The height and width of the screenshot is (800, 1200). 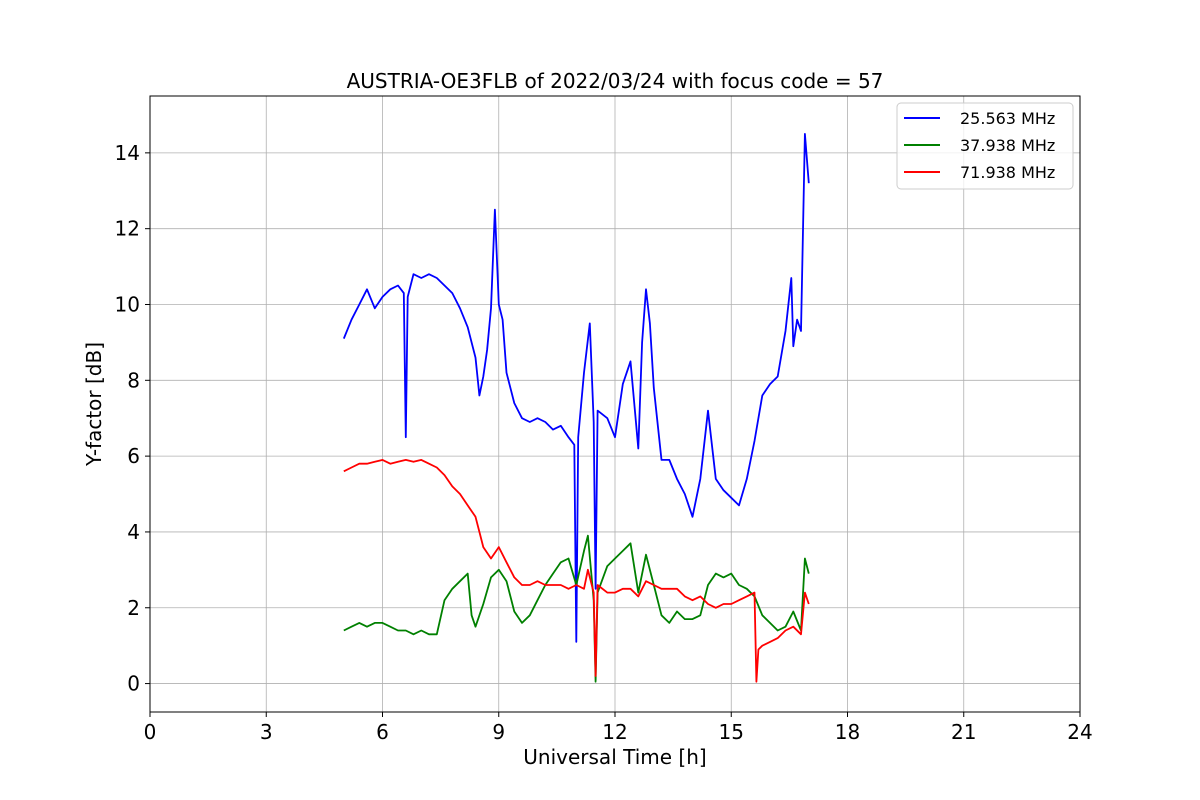 What do you see at coordinates (133, 532) in the screenshot?
I see `y-tick-label: 4` at bounding box center [133, 532].